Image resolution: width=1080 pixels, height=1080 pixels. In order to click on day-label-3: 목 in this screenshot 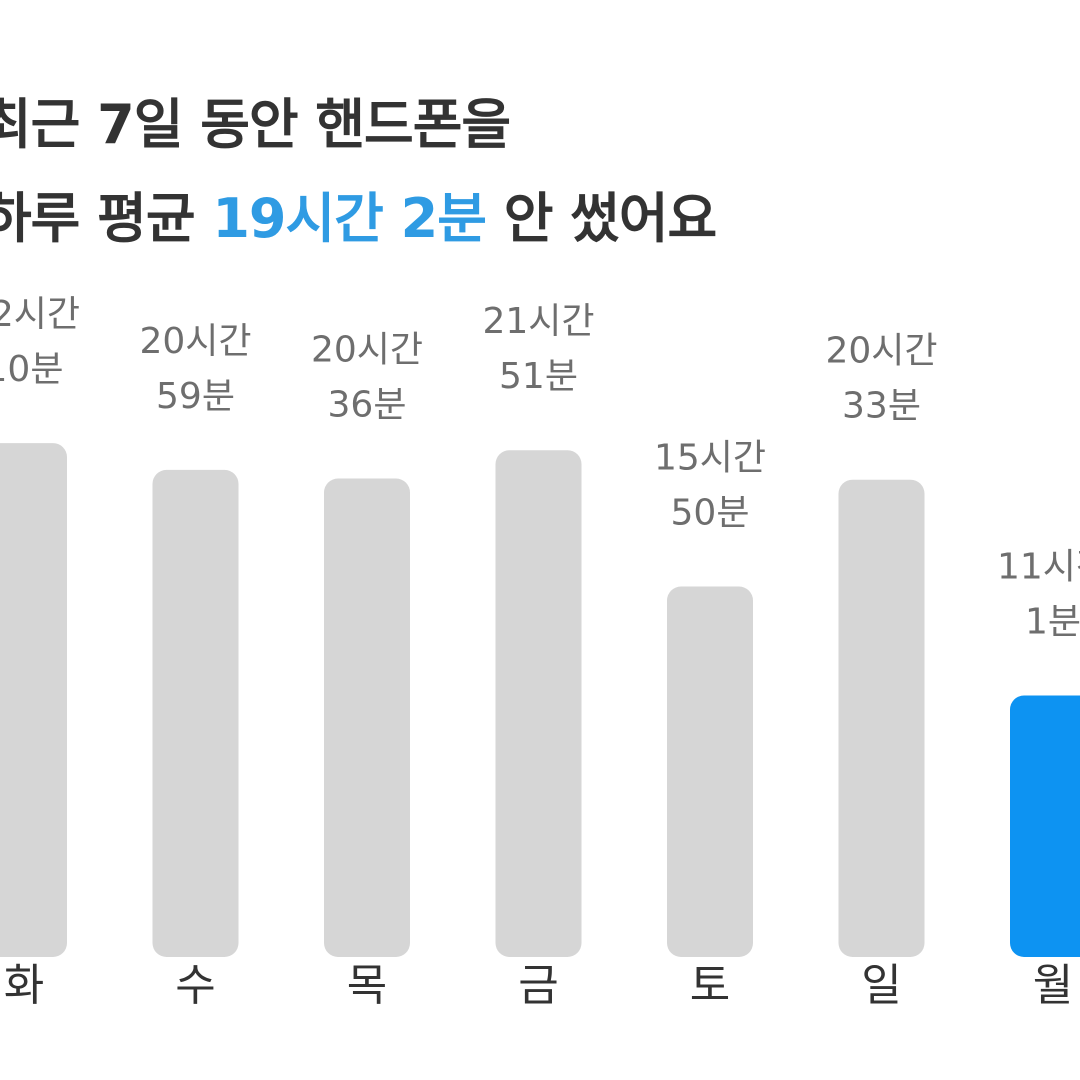, I will do `click(367, 985)`.